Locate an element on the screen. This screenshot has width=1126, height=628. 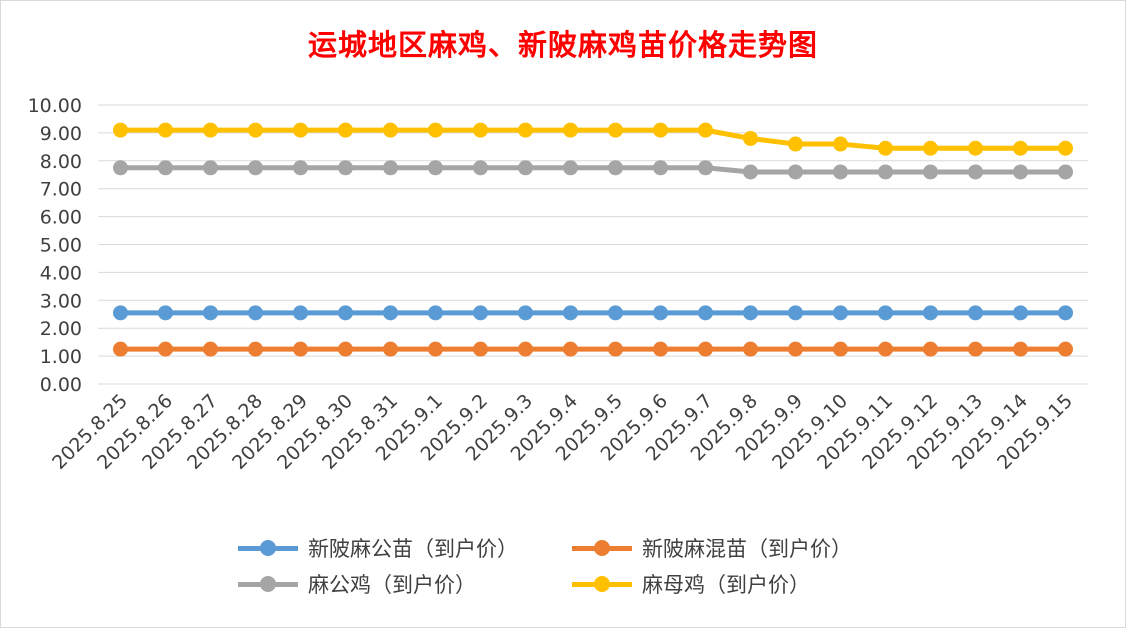
y-tick-label: 5.00 is located at coordinates (61, 246).